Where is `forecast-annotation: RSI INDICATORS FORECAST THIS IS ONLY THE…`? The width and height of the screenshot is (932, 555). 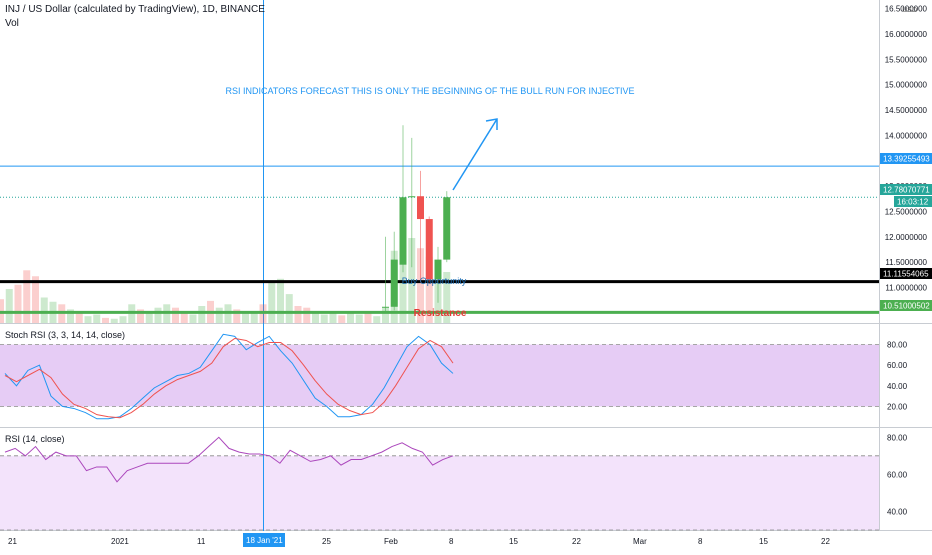 forecast-annotation: RSI INDICATORS FORECAST THIS IS ONLY THE… is located at coordinates (430, 91).